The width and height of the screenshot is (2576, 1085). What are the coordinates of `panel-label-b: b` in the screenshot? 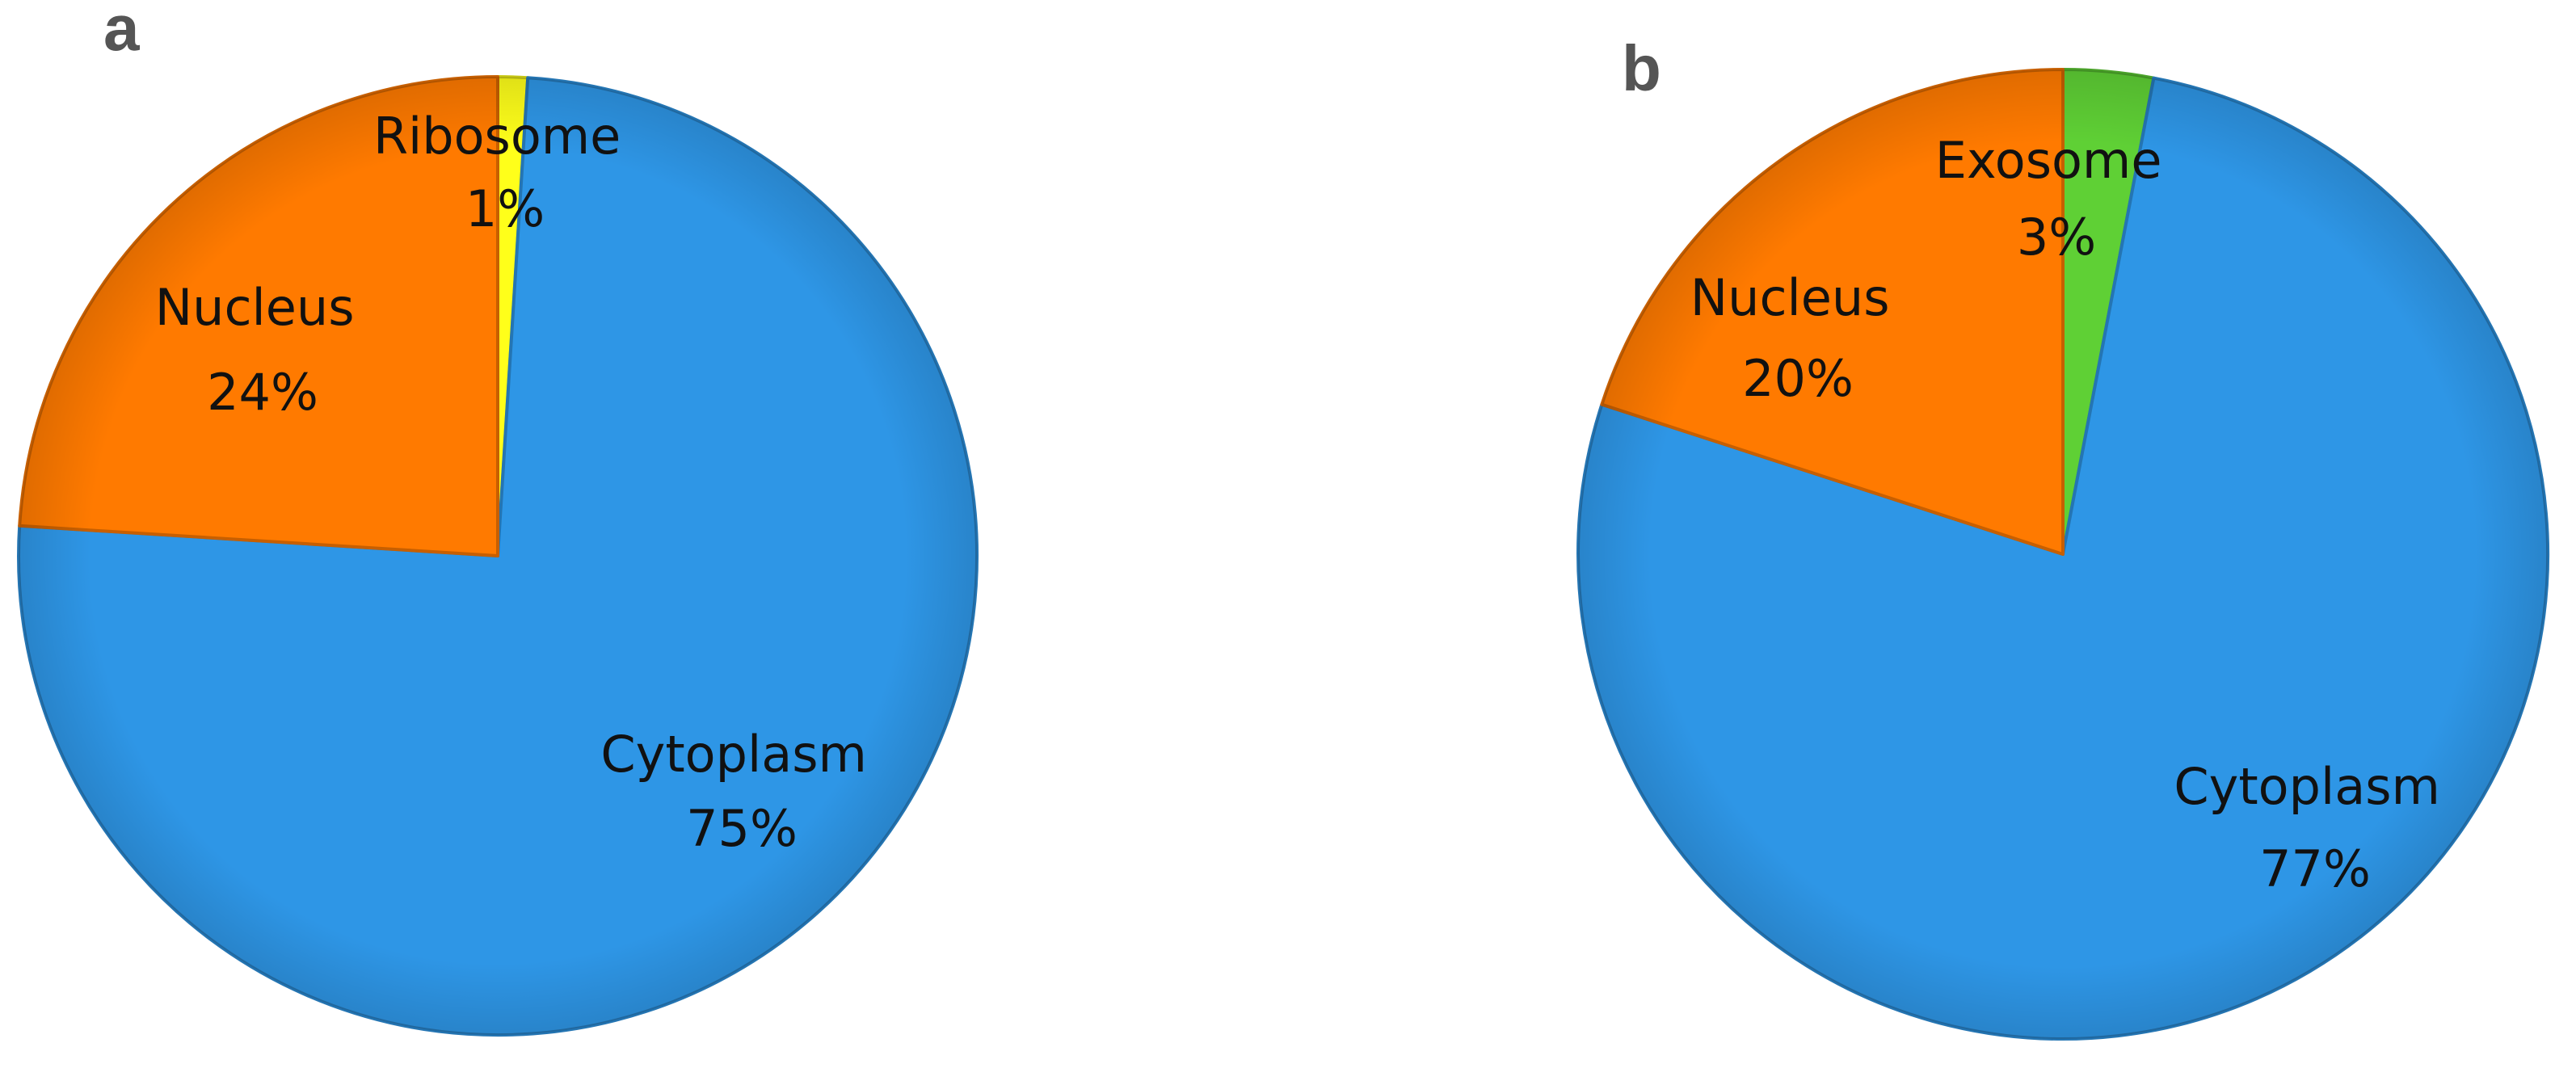 It's located at (1641, 68).